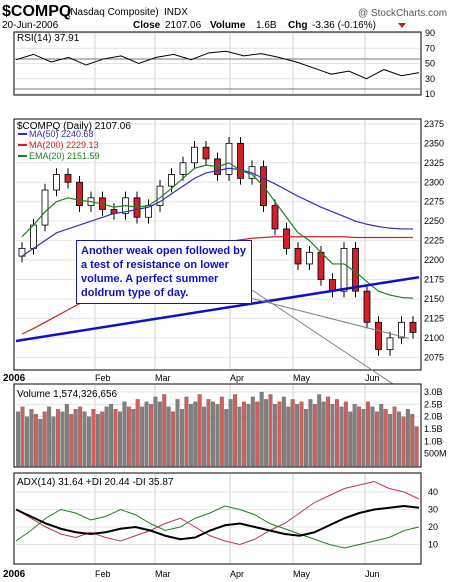  Describe the element at coordinates (217, 522) in the screenshot. I see `adx-line` at that location.